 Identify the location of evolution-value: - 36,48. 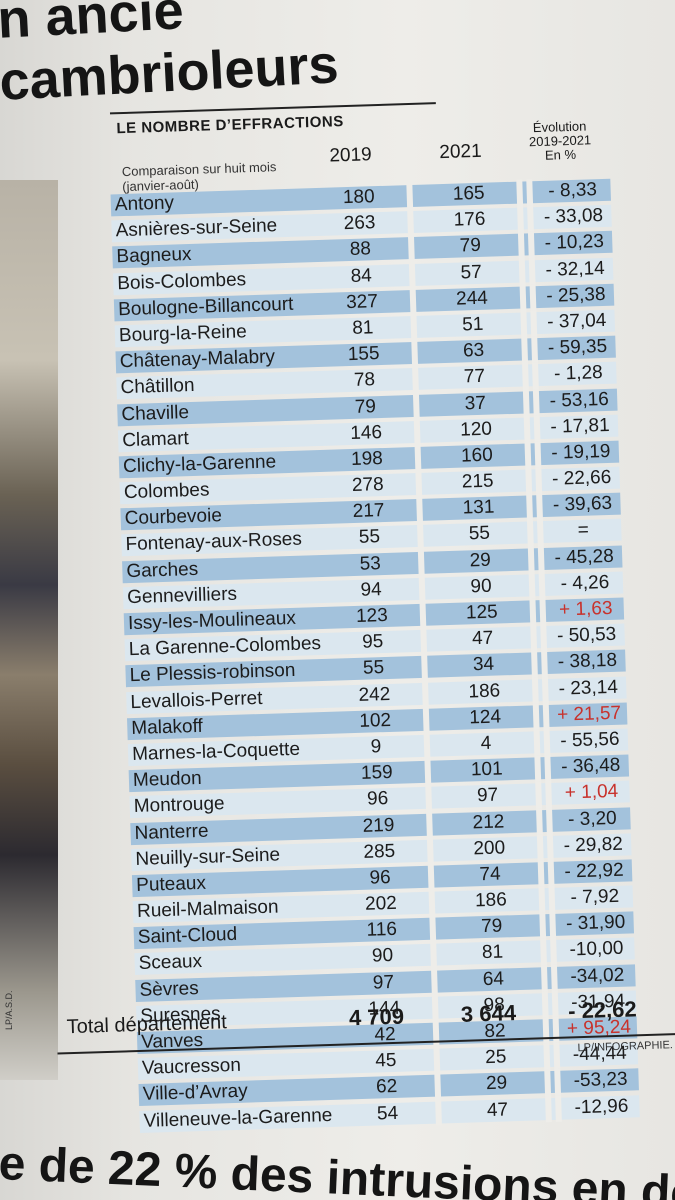
(590, 766).